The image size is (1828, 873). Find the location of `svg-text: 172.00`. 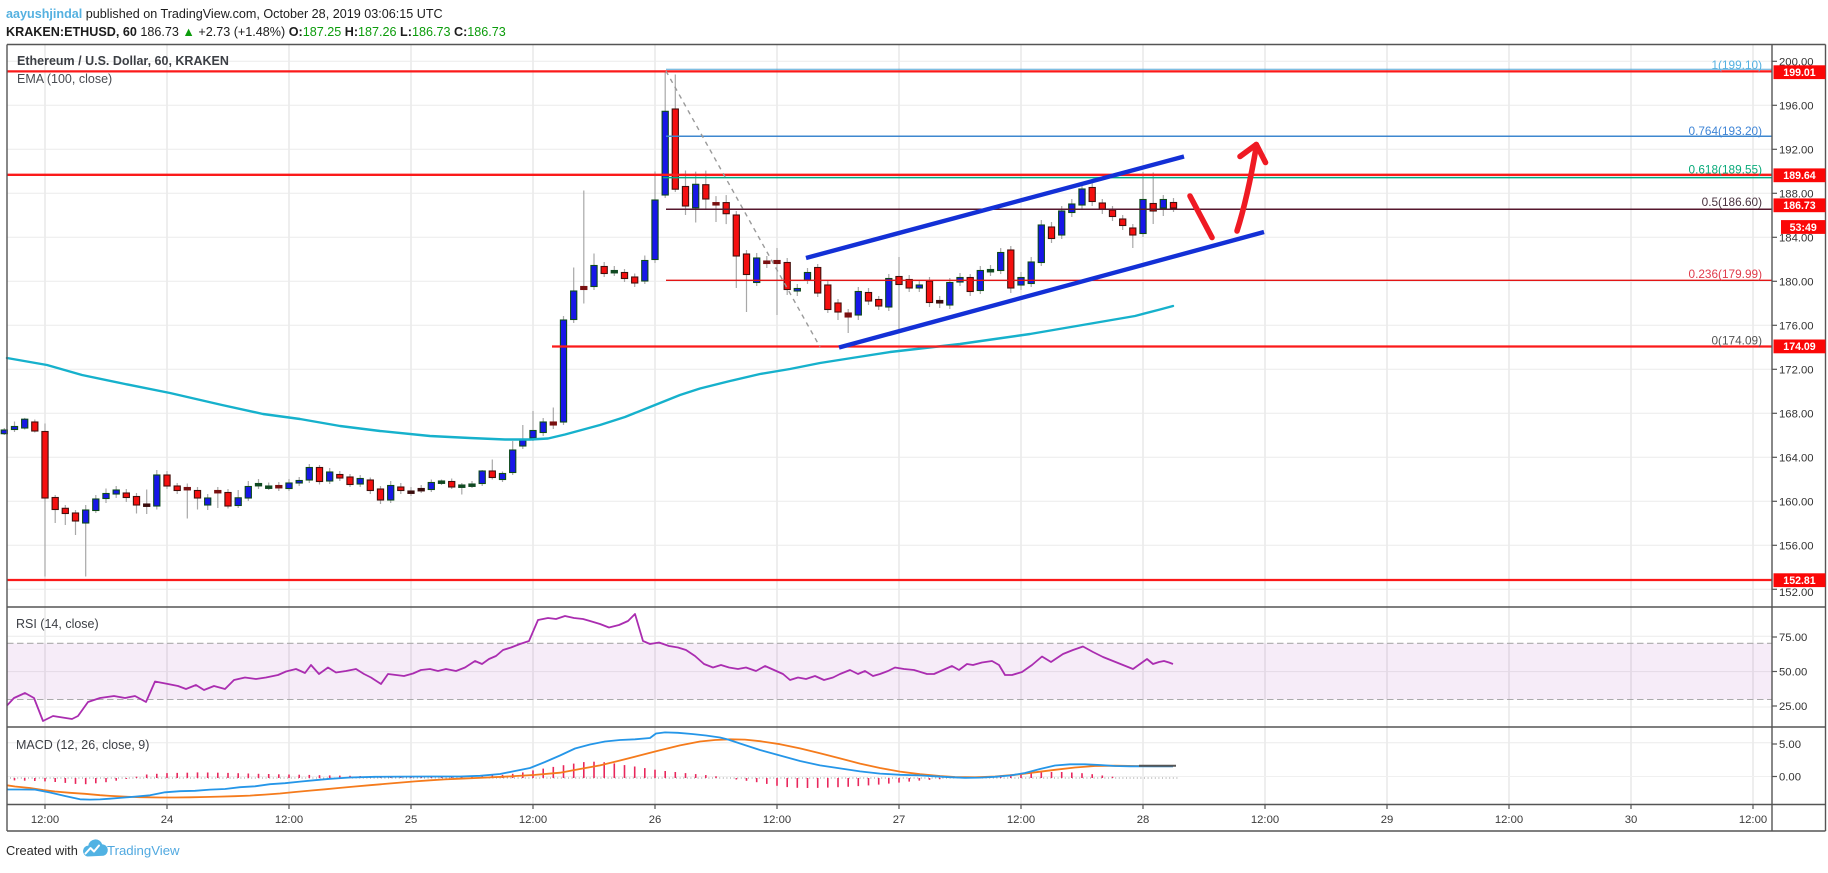

svg-text: 172.00 is located at coordinates (1796, 370).